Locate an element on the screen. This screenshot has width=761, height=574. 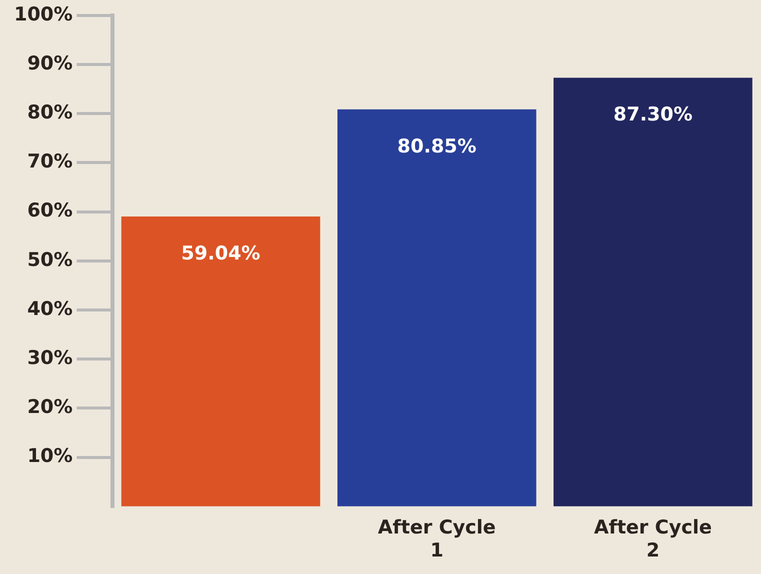
y-tick-label: 20% is located at coordinates (50, 407).